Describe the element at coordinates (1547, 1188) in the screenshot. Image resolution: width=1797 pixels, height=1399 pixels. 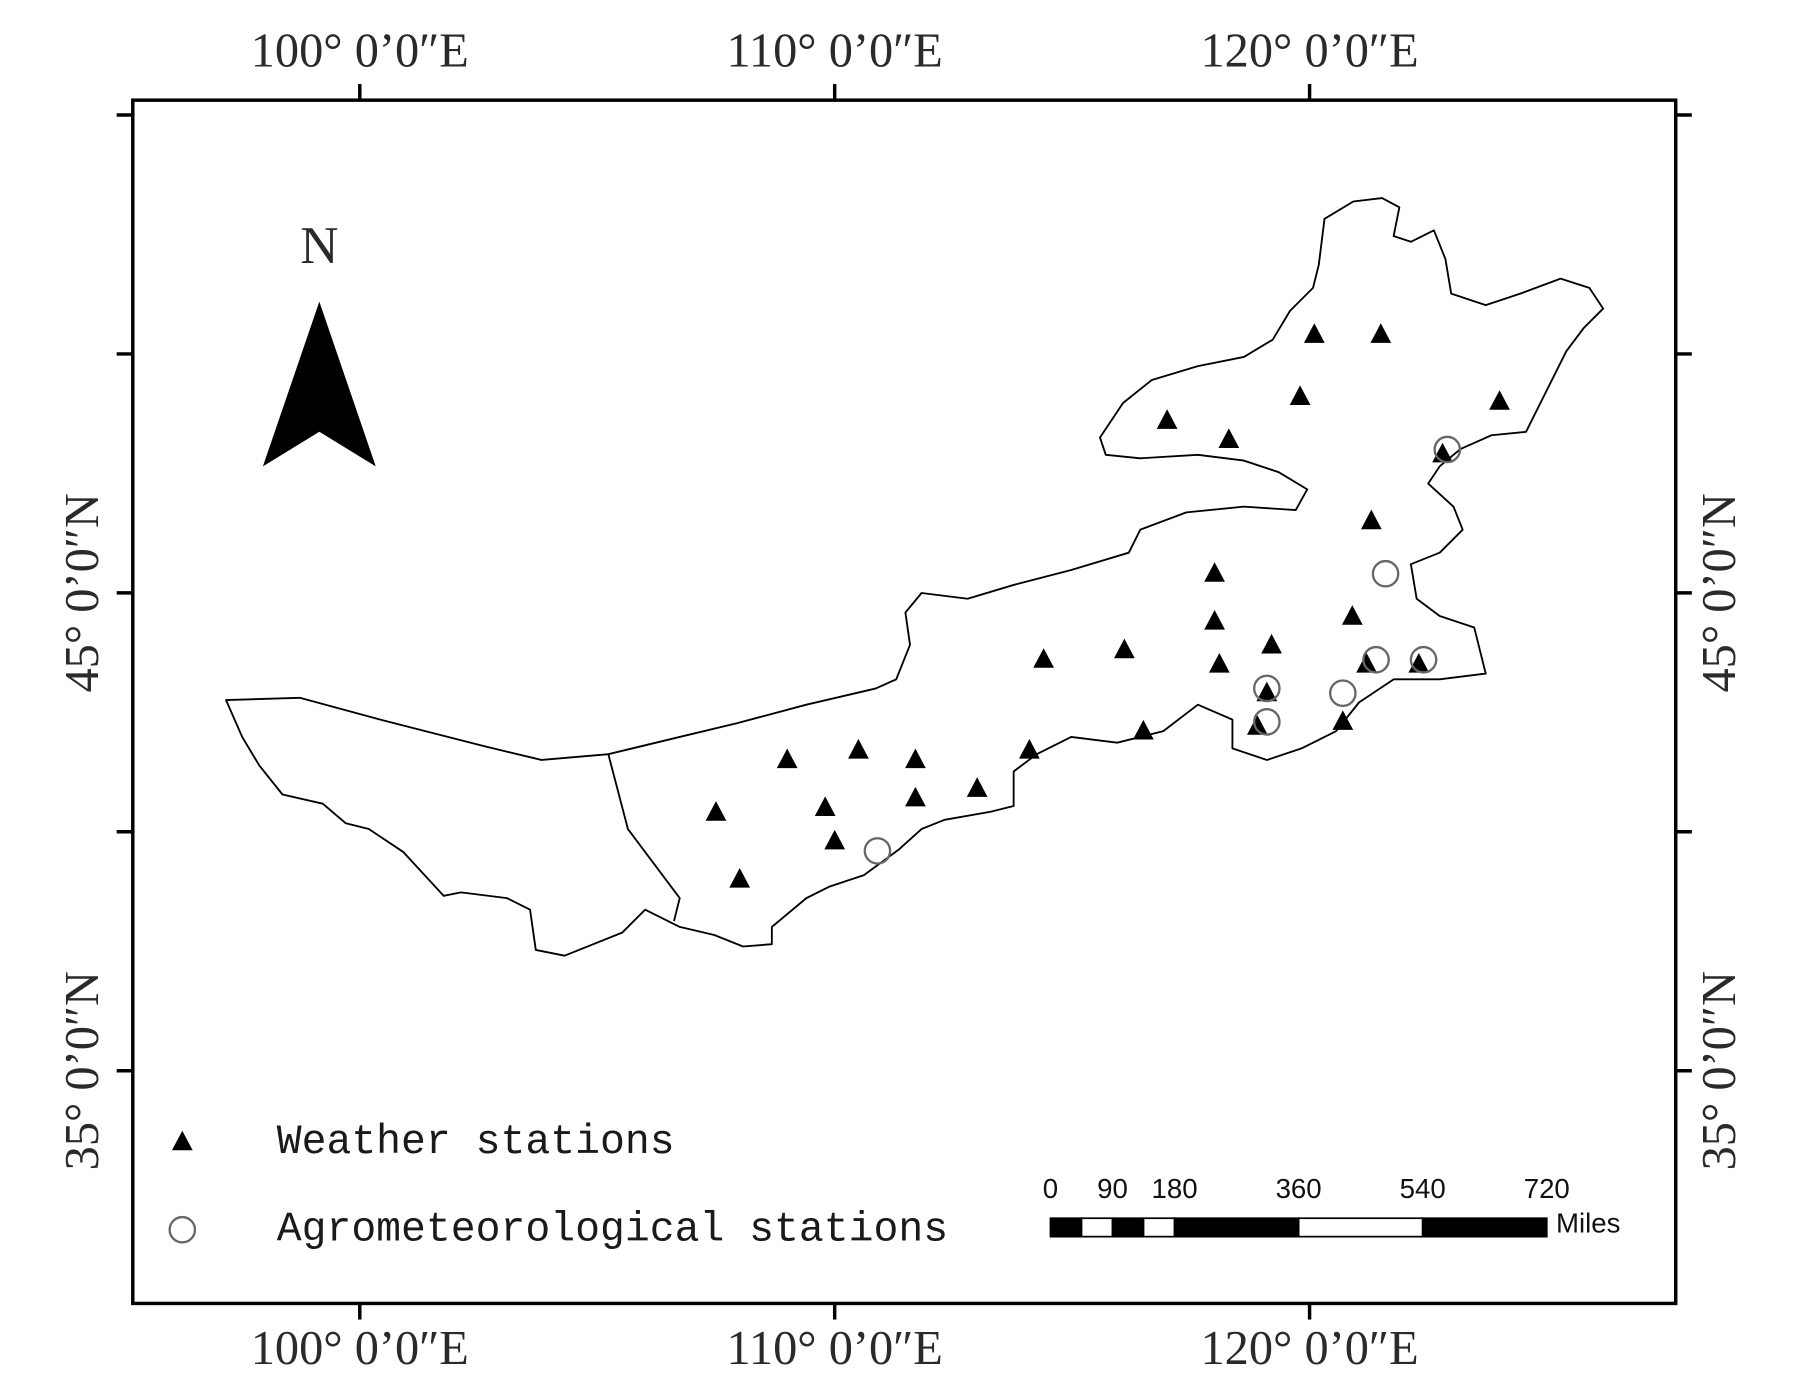
I see `scale-label: 720` at that location.